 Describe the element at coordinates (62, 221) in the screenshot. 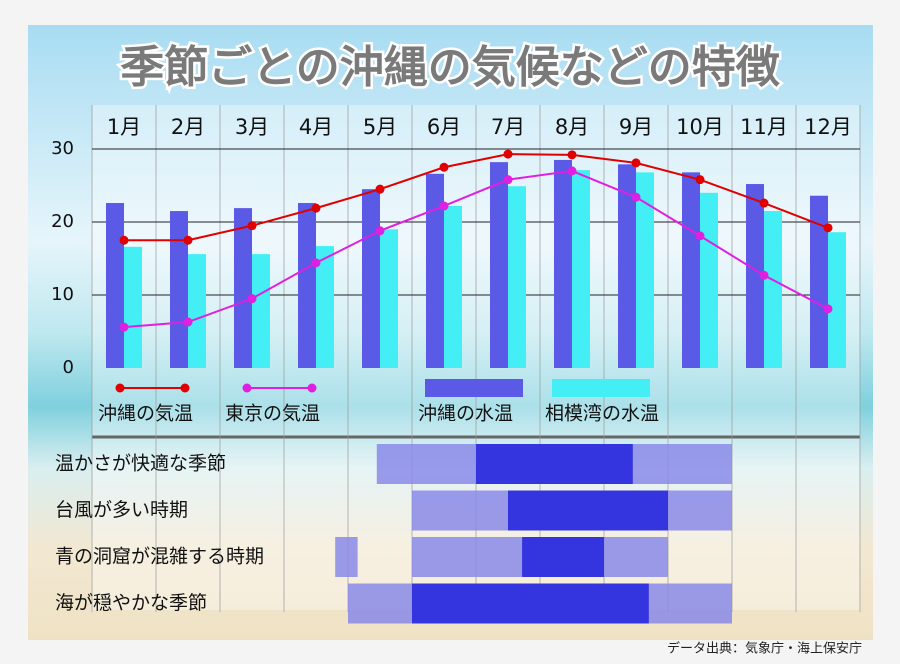

I see `y-tick-label: 20` at that location.